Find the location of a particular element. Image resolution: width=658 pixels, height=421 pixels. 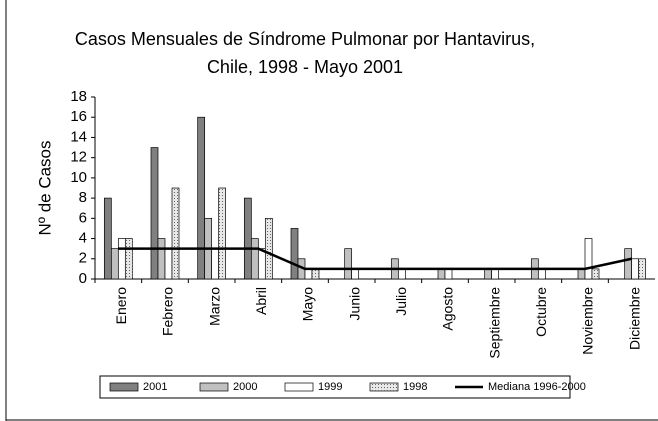

legend-label: 1999 is located at coordinates (330, 387).